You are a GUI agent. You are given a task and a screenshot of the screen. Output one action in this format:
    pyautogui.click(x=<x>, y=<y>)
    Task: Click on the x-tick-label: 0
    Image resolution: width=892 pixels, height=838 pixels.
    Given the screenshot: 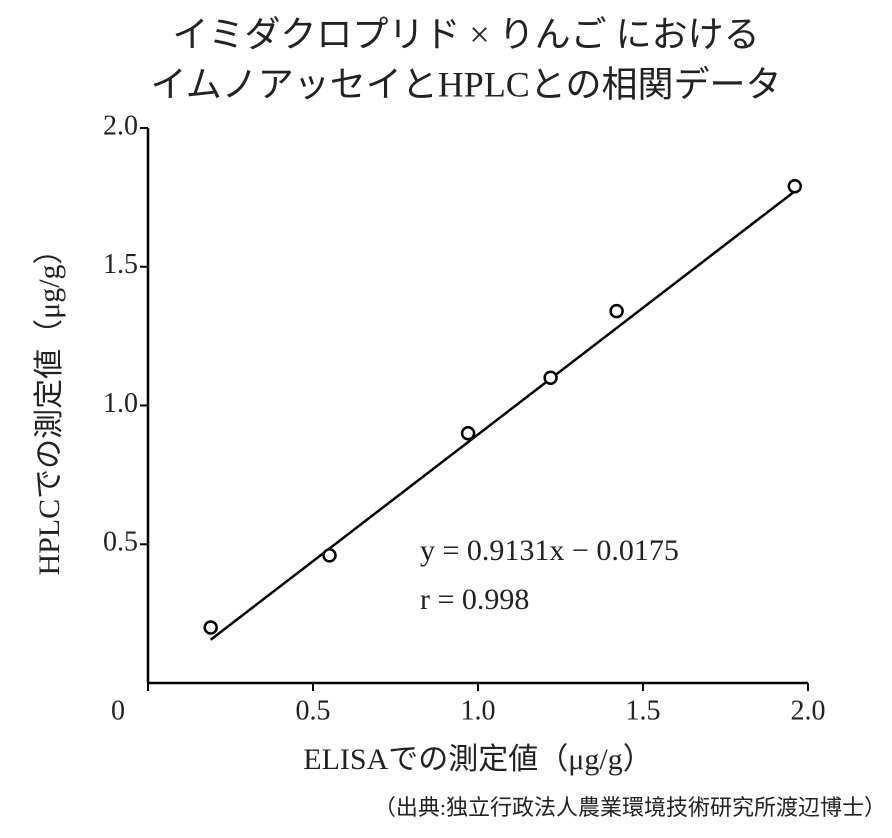 What is the action you would take?
    pyautogui.click(x=118, y=710)
    